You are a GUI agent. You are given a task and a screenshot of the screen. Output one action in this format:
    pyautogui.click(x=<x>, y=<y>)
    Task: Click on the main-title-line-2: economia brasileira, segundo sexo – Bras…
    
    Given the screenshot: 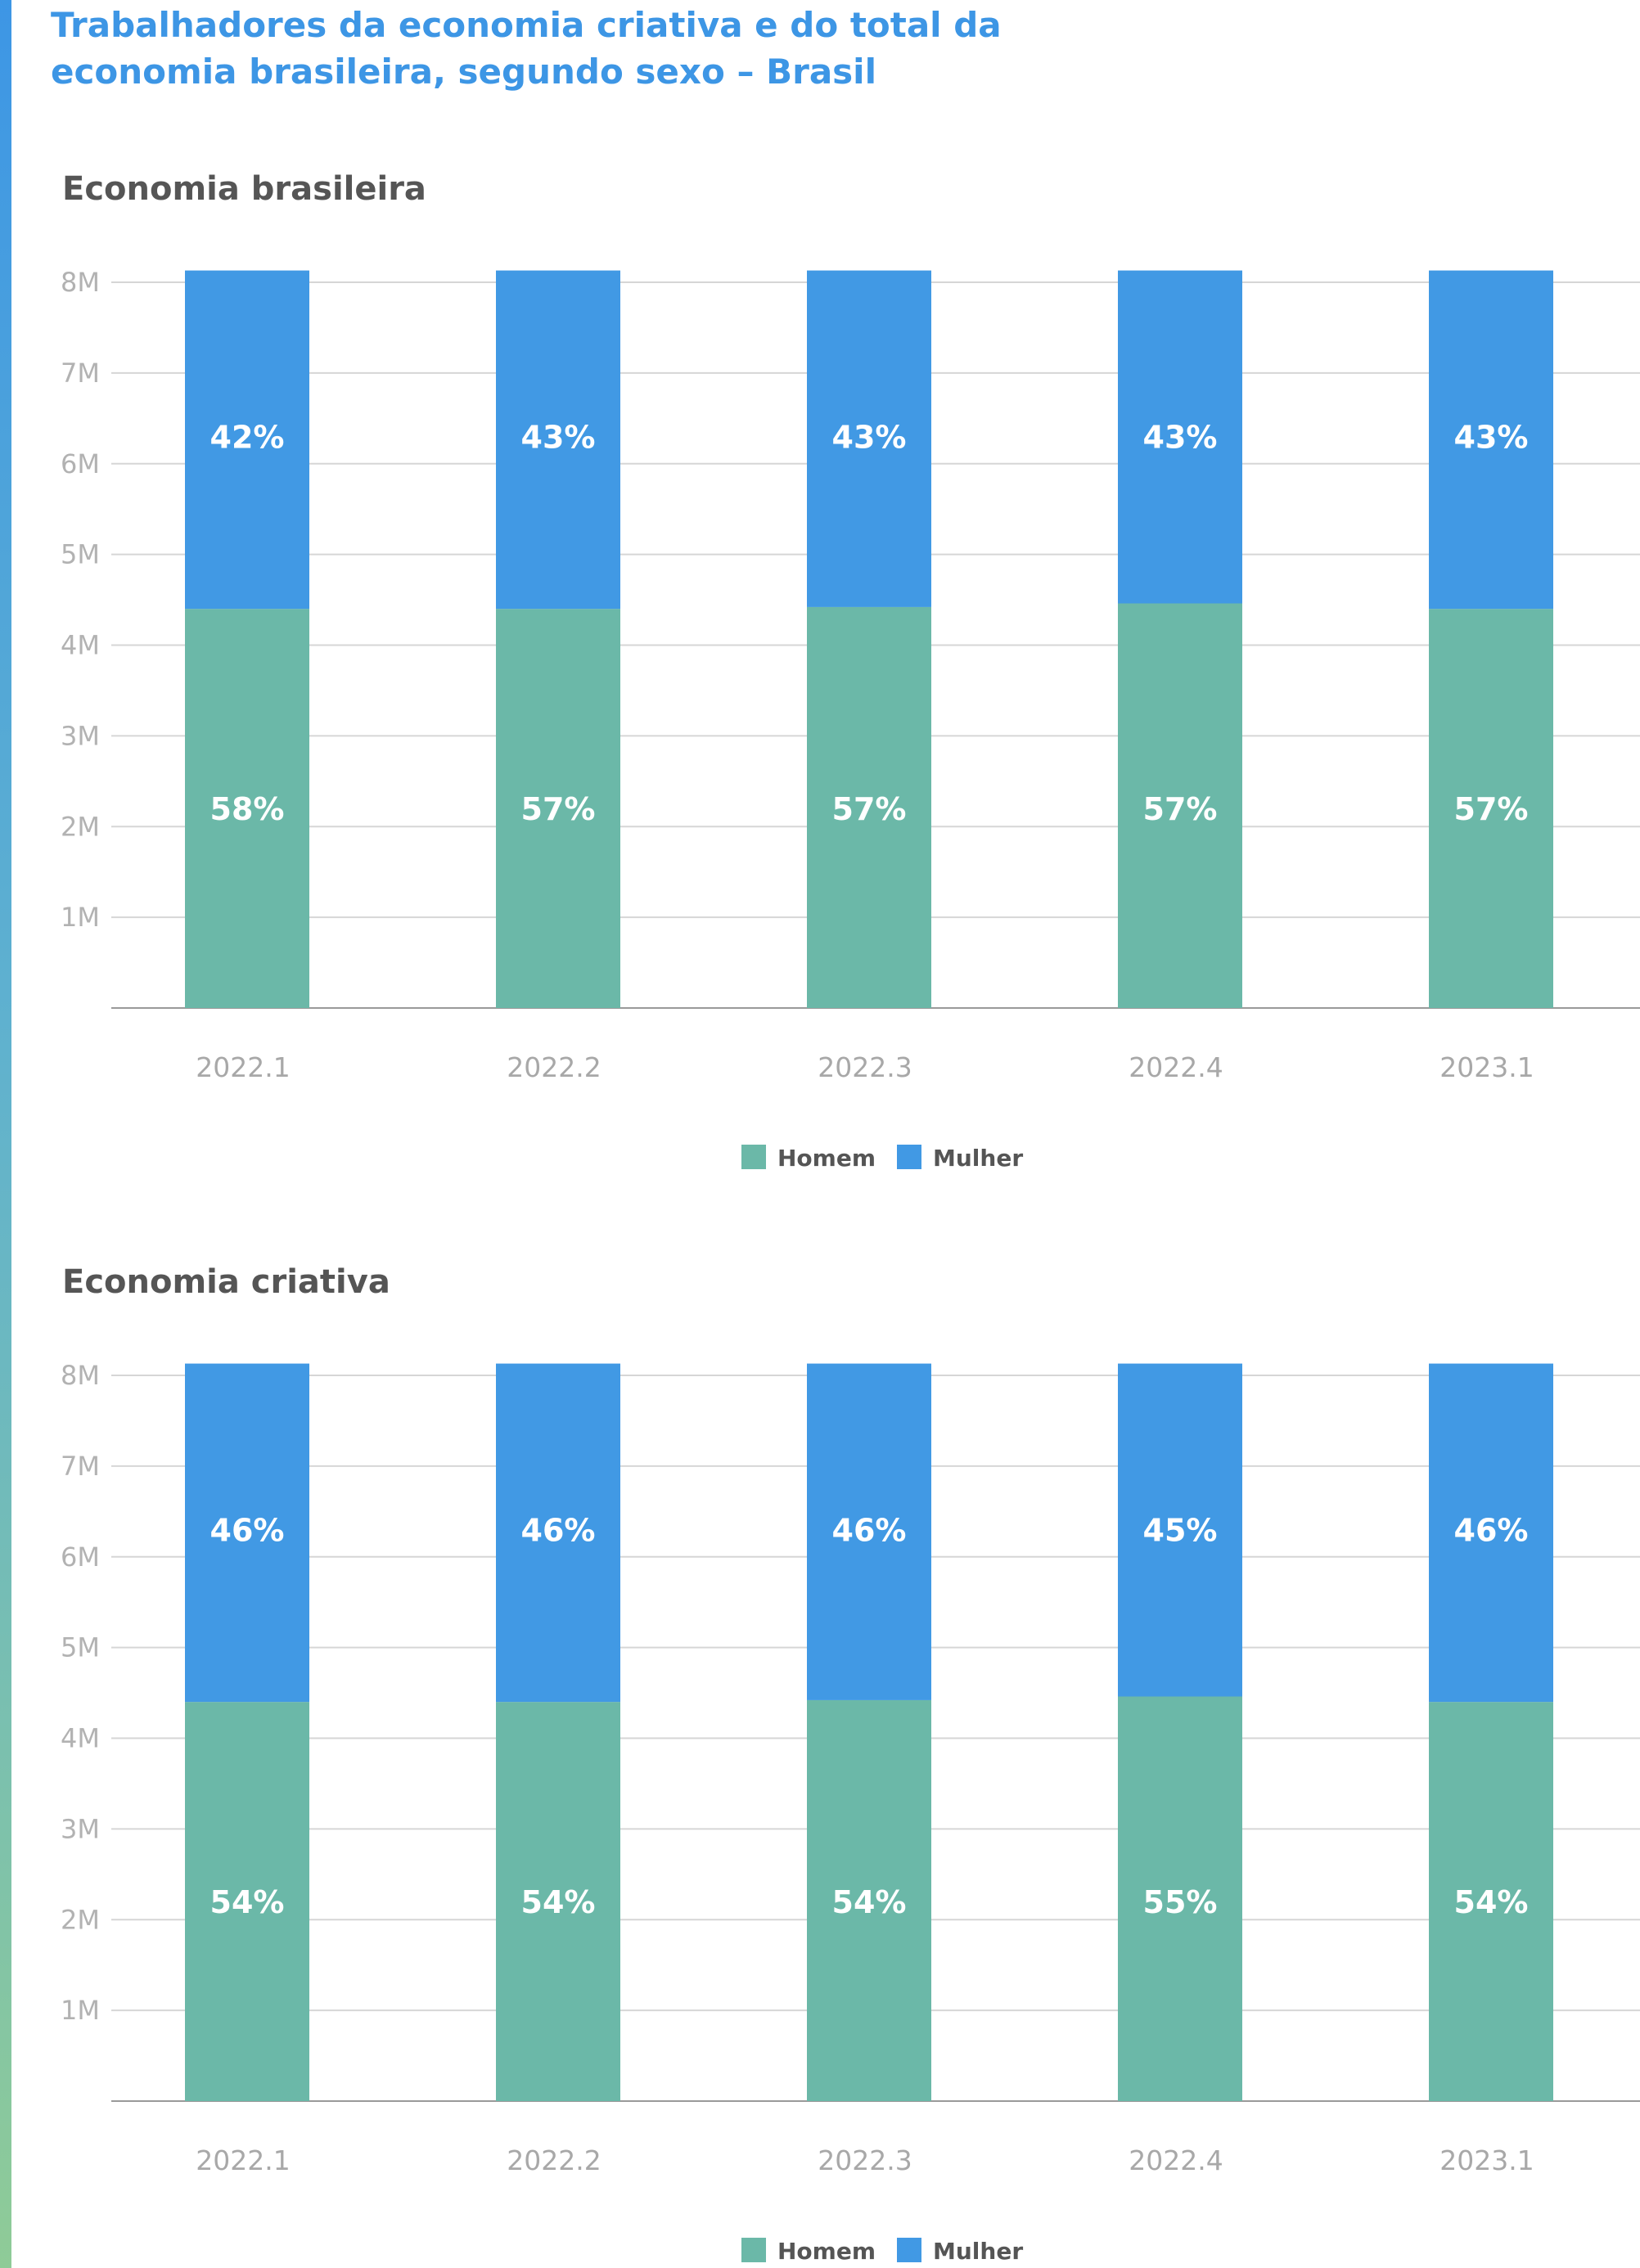 What is the action you would take?
    pyautogui.click(x=463, y=72)
    